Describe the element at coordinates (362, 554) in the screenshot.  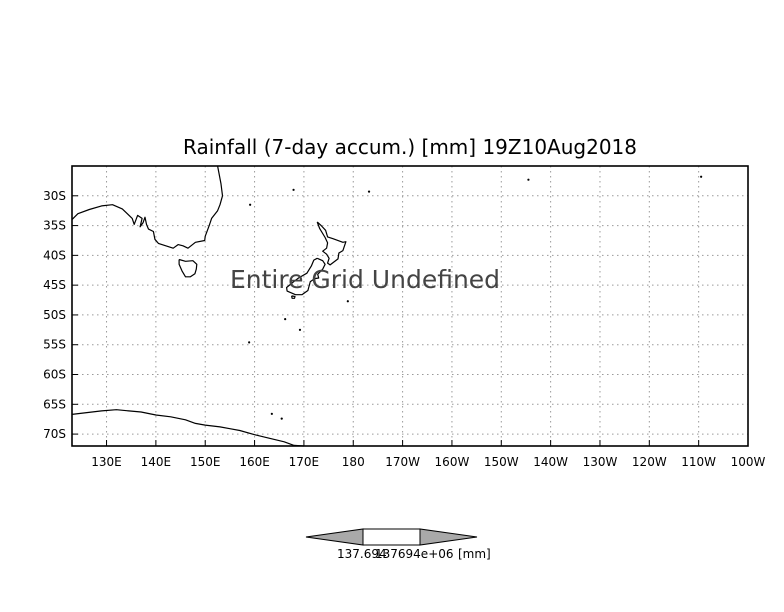
I see `colorbar-label-left: 137.694` at that location.